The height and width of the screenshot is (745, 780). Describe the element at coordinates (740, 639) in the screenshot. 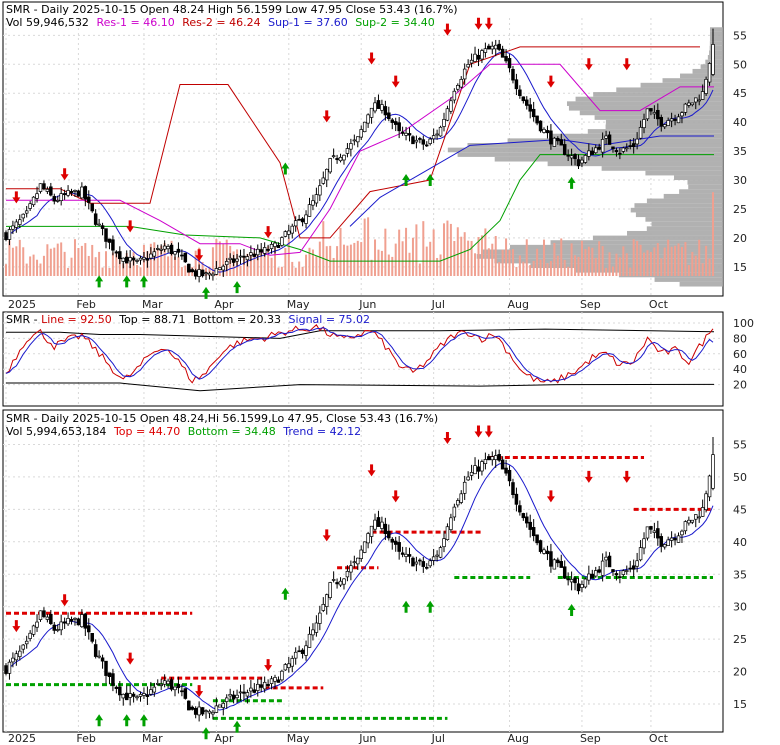

I see `trend-y-tick: 25` at that location.